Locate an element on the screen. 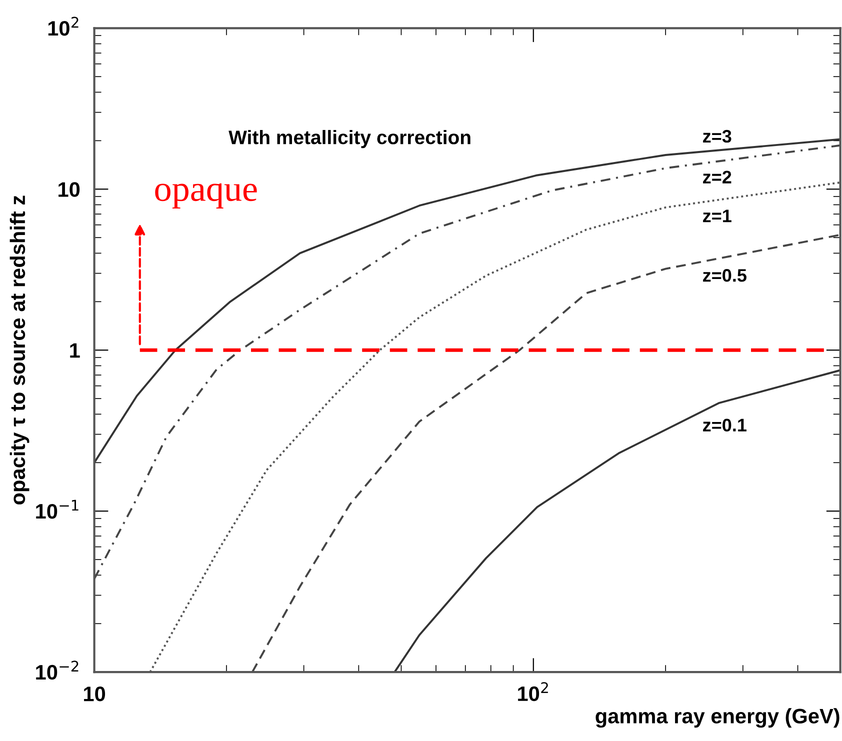 Image resolution: width=842 pixels, height=741 pixels. x-axis-title: gamma ray energy (GeV) is located at coordinates (718, 718).